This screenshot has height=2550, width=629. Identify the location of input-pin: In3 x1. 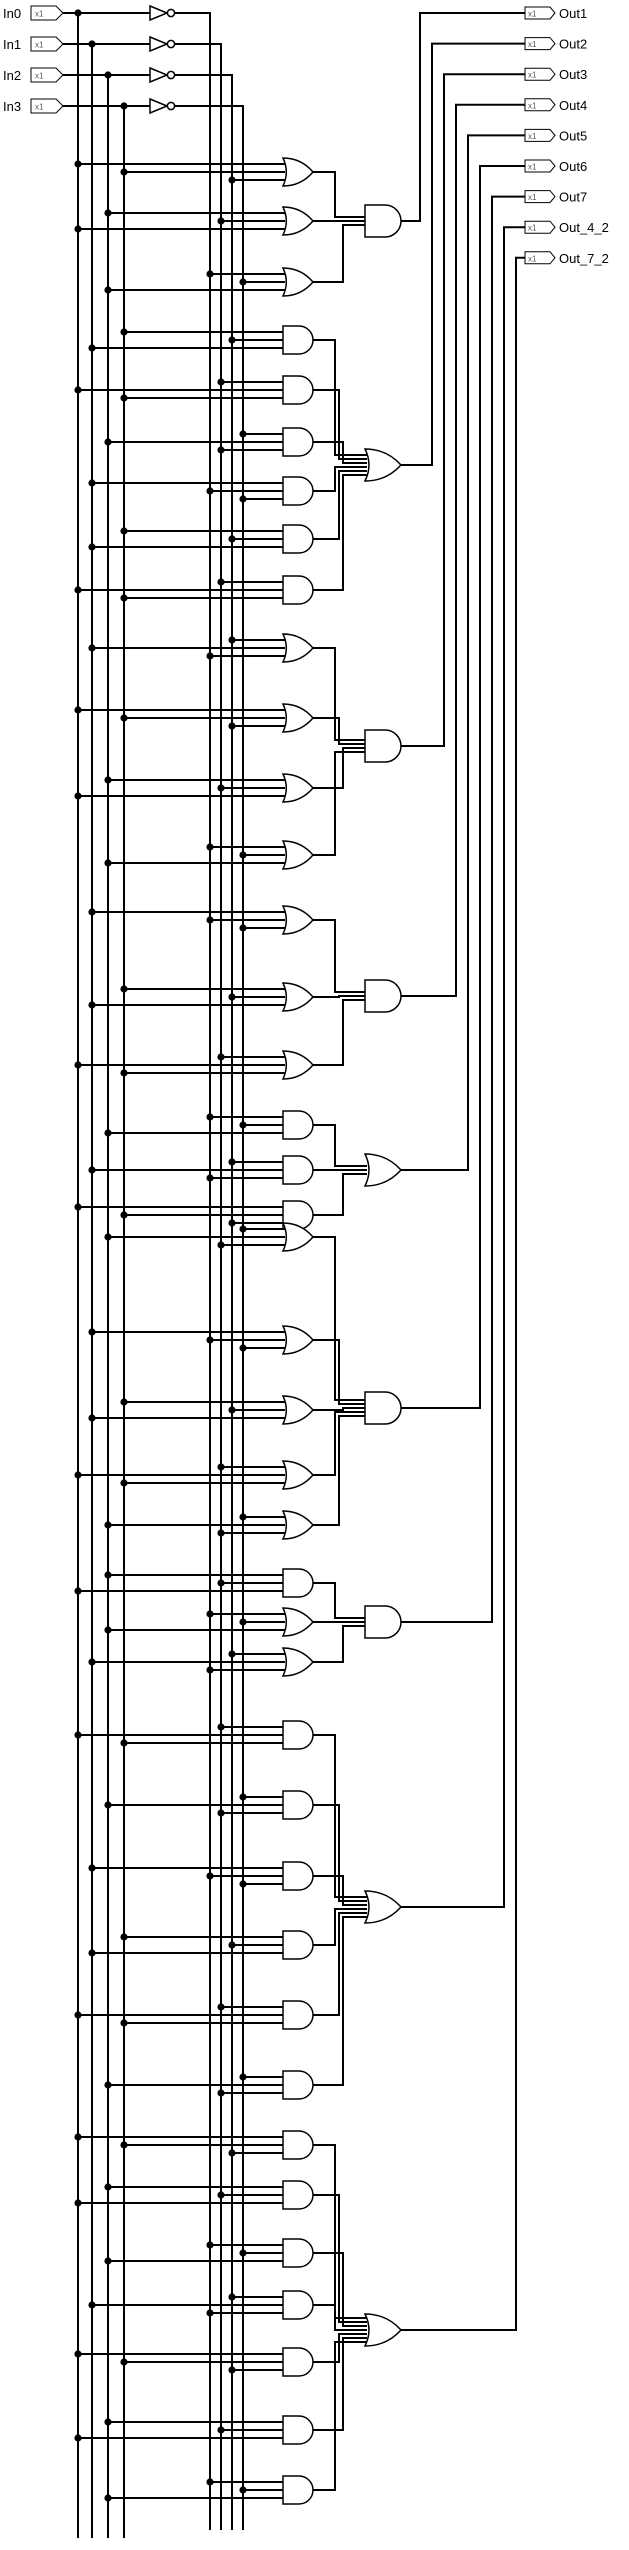
(33, 106).